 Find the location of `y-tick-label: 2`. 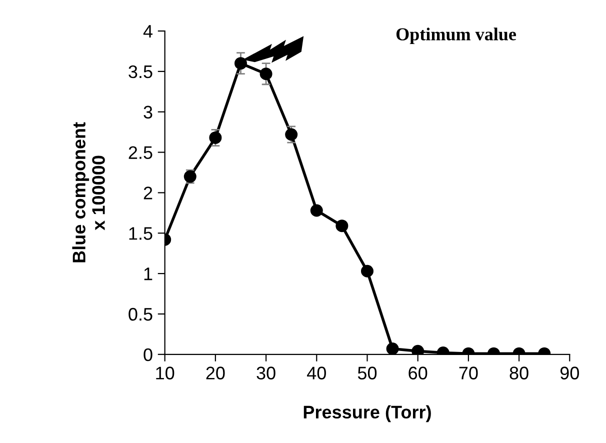

y-tick-label: 2 is located at coordinates (148, 193).